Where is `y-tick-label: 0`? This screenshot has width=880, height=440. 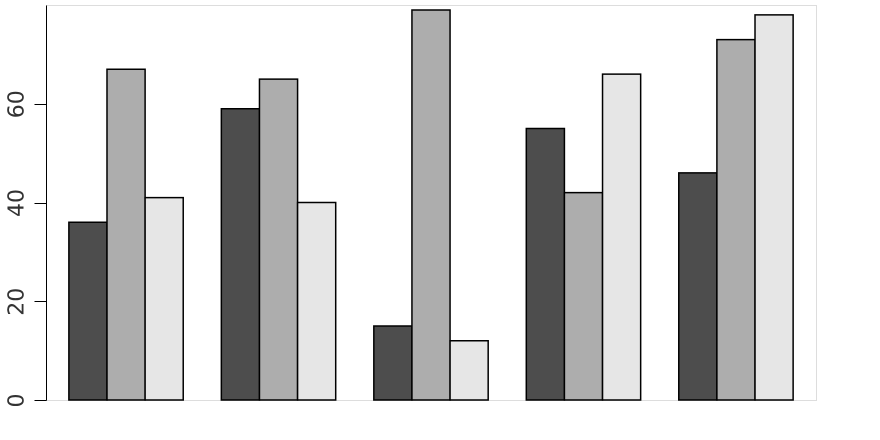
y-tick-label: 0 is located at coordinates (17, 401).